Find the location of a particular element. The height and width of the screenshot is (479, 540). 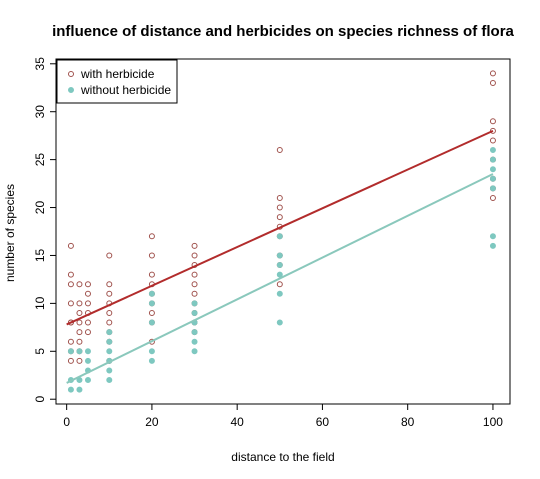

x-axis-label: distance to the field is located at coordinates (282, 457).